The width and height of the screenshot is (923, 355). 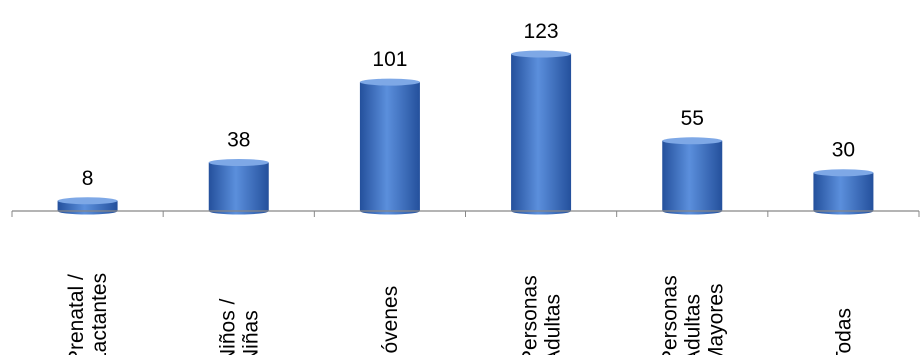 I want to click on category-label: Prenatal /Lactantes, so click(x=88, y=314).